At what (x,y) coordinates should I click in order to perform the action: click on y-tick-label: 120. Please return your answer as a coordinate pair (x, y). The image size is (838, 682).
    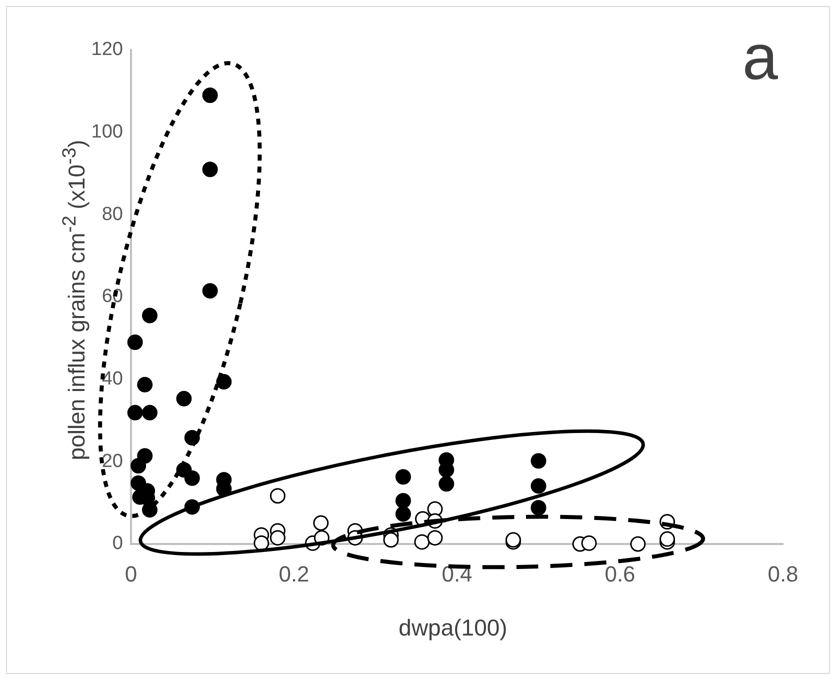
    Looking at the image, I should click on (107, 49).